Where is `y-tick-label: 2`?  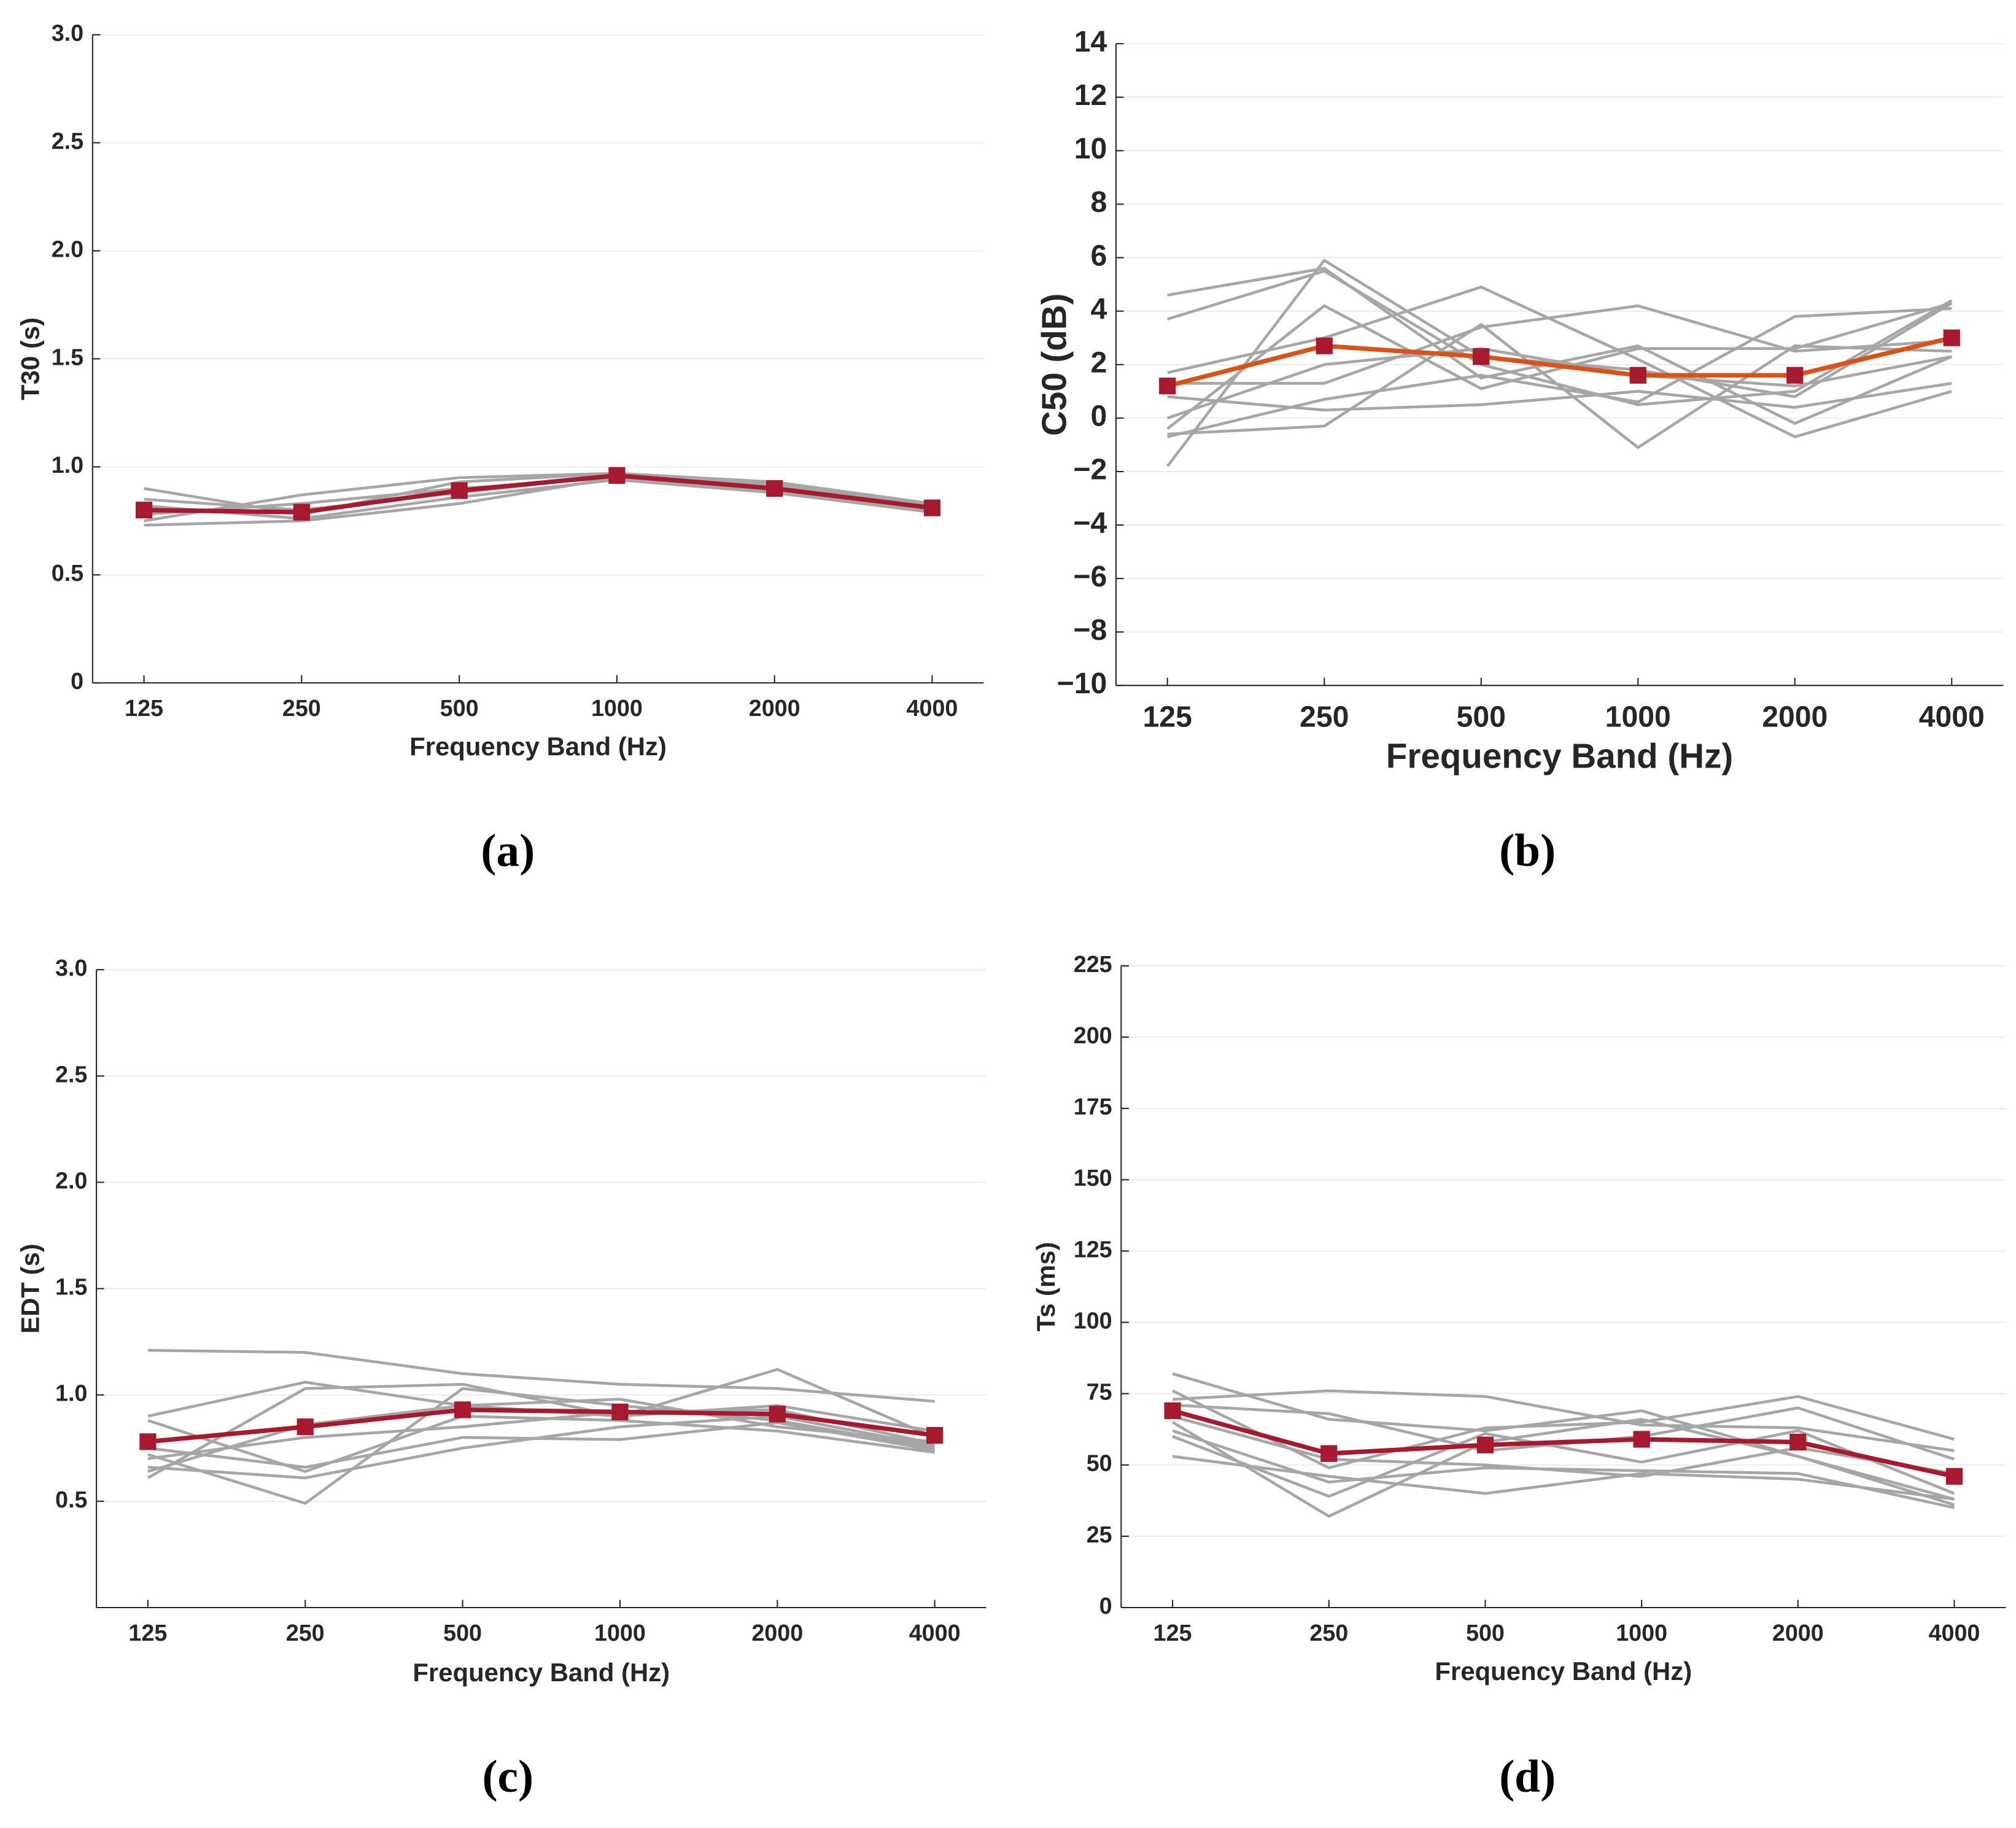
y-tick-label: 2 is located at coordinates (1098, 362).